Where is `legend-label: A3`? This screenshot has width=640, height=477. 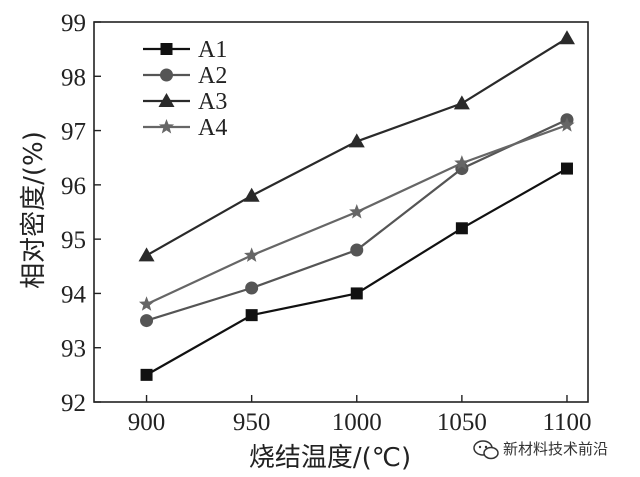 legend-label: A3 is located at coordinates (212, 102).